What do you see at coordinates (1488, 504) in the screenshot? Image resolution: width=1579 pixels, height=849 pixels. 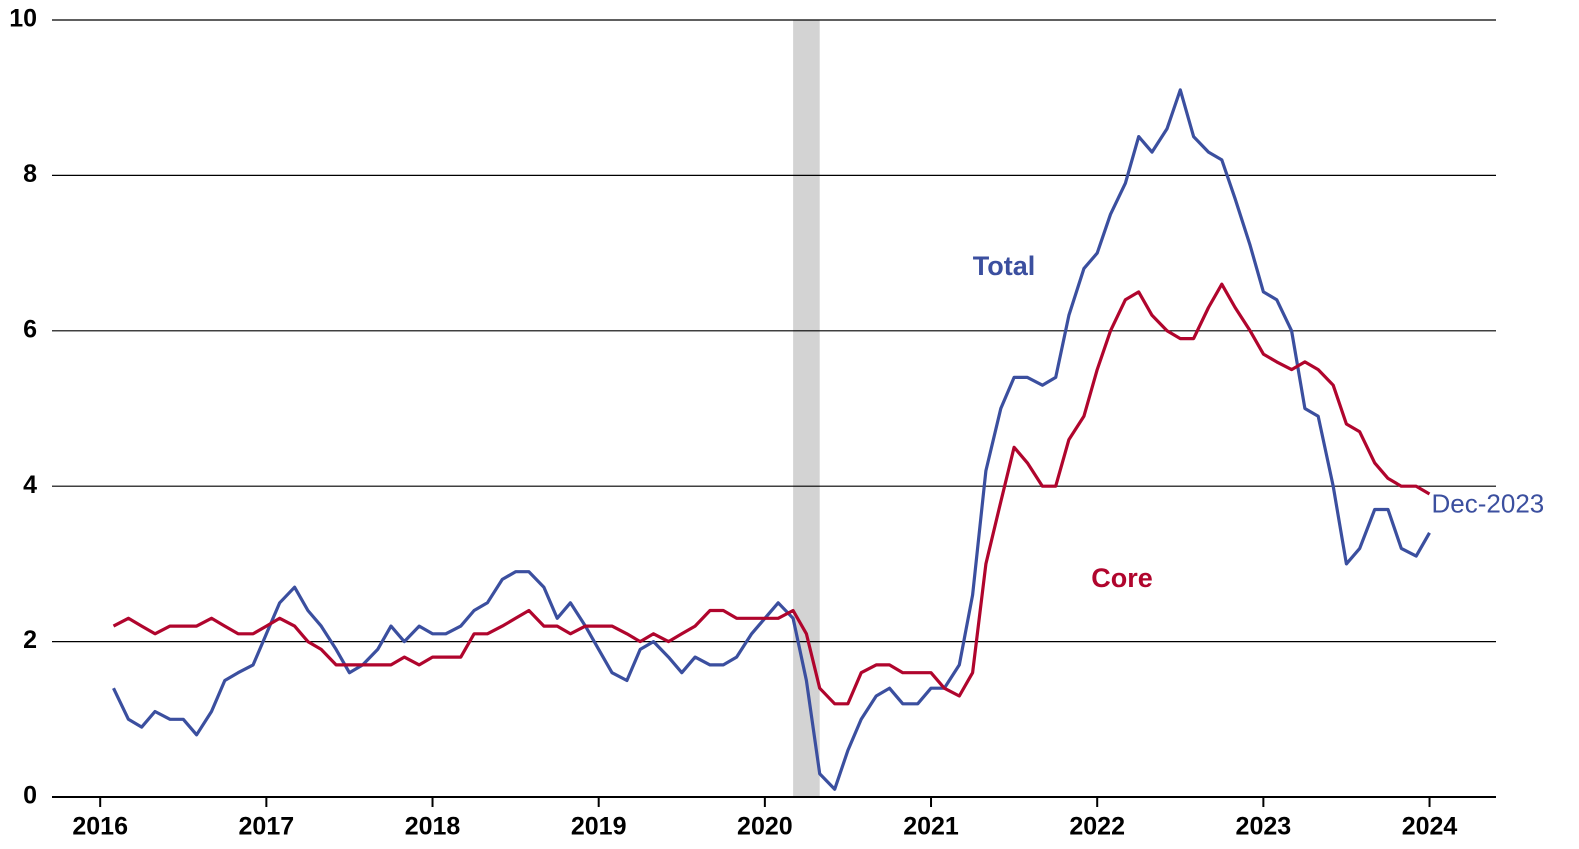 I see `annotation: Dec-2023` at bounding box center [1488, 504].